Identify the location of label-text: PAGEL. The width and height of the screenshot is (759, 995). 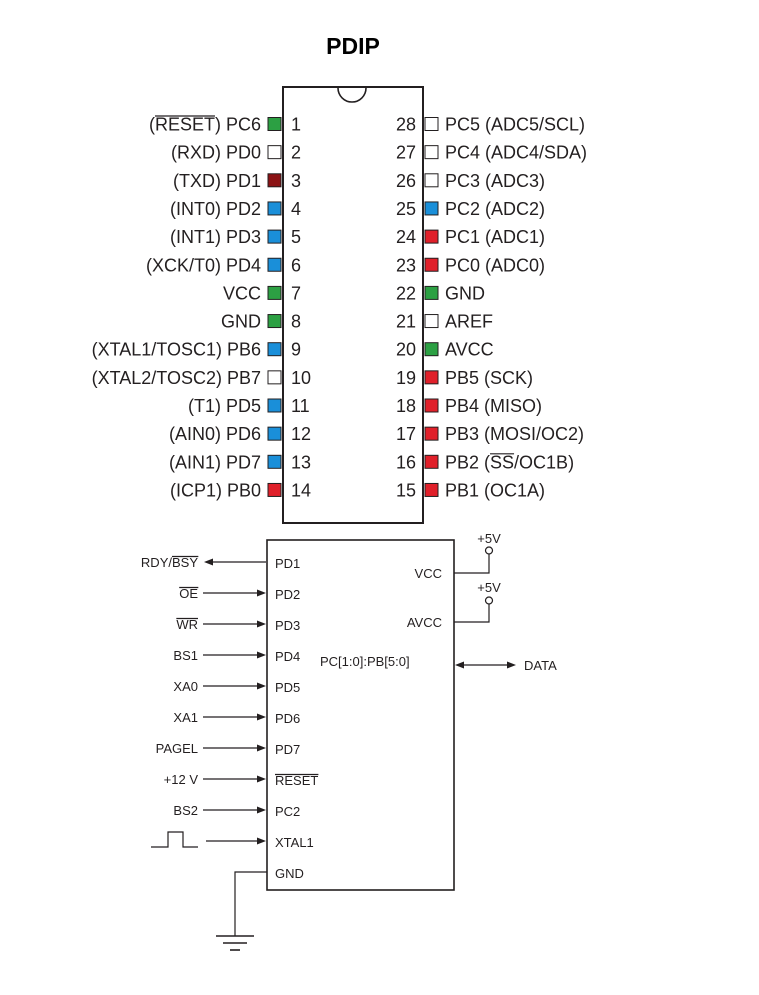
(177, 748).